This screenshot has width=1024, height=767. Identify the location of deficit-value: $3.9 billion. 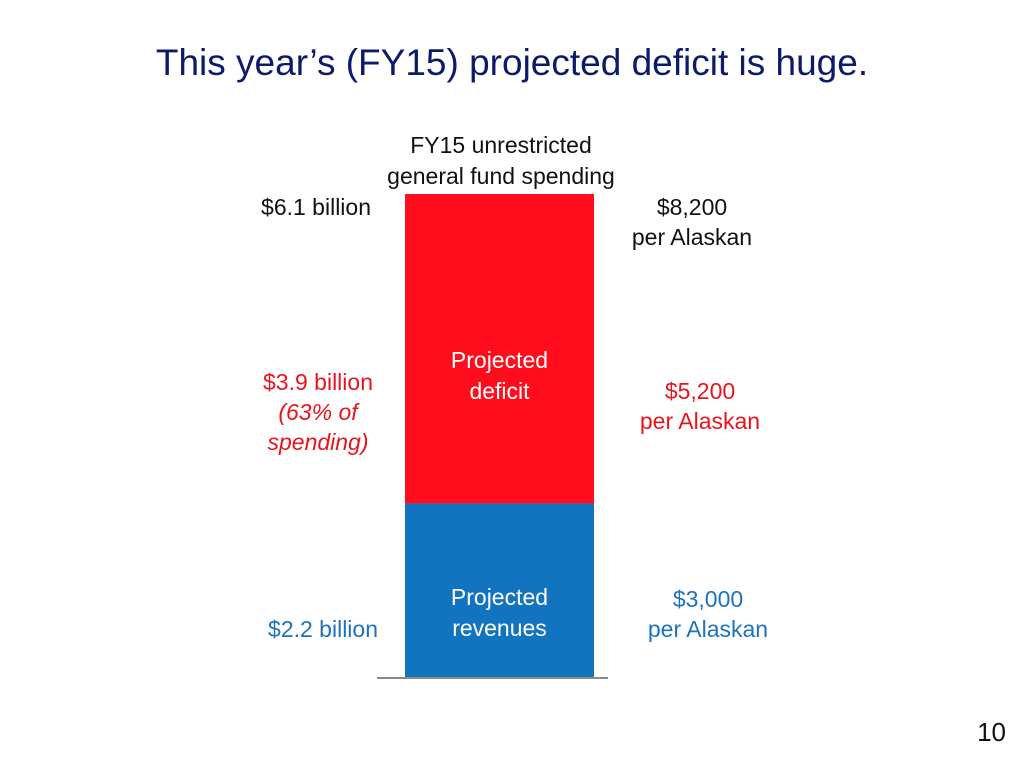
(318, 382).